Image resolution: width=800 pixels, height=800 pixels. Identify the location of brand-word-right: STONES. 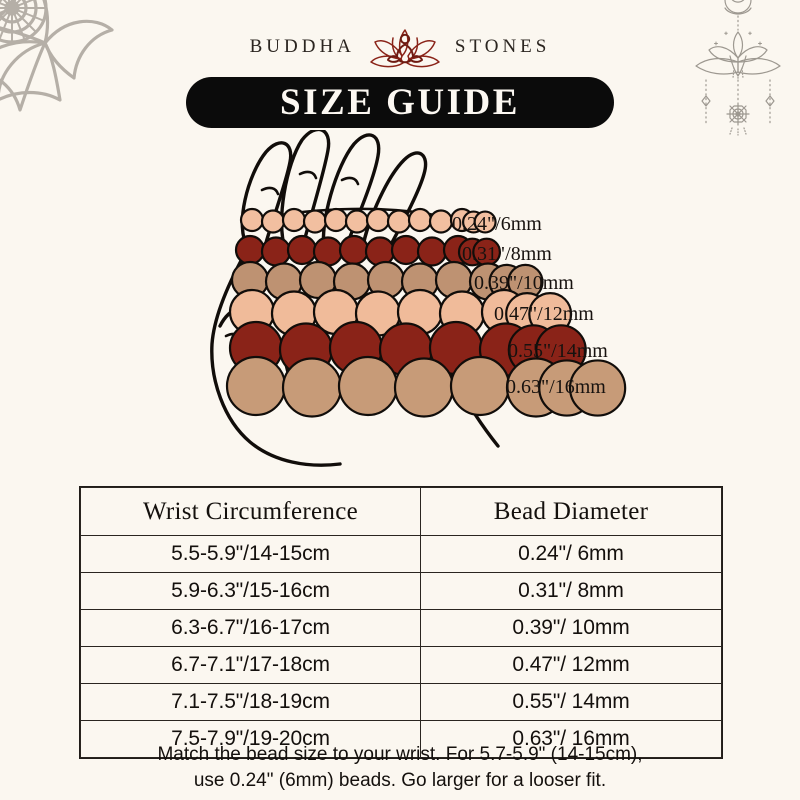
(502, 46).